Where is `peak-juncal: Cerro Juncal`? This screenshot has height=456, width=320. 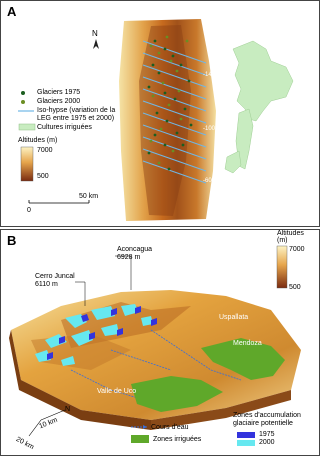
peak-juncal: Cerro Juncal is located at coordinates (55, 276).